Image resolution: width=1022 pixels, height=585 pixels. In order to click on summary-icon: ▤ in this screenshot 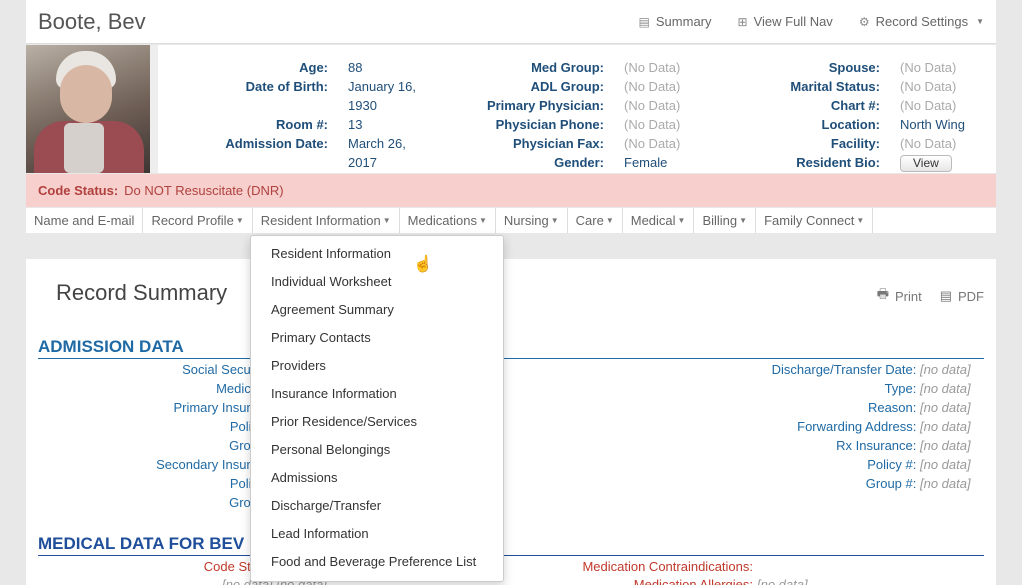, I will do `click(644, 21)`.